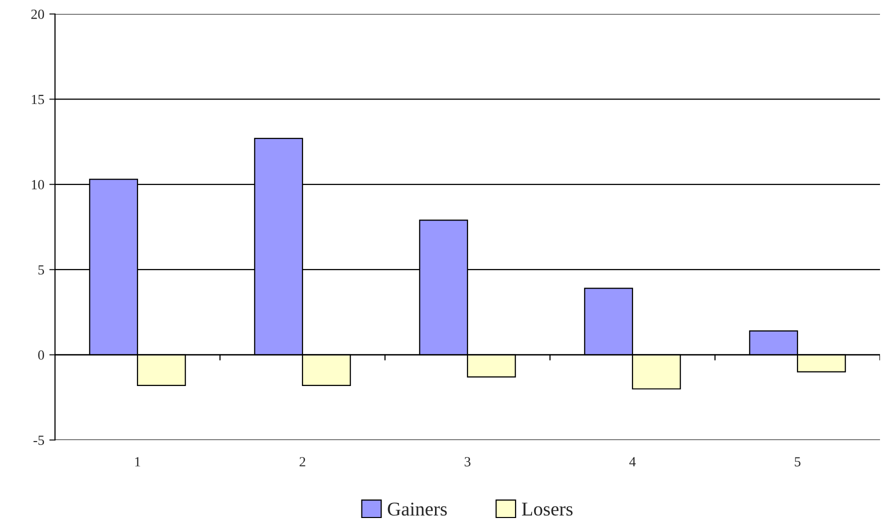 Image resolution: width=883 pixels, height=526 pixels. Describe the element at coordinates (547, 509) in the screenshot. I see `legend-label: Losers` at that location.